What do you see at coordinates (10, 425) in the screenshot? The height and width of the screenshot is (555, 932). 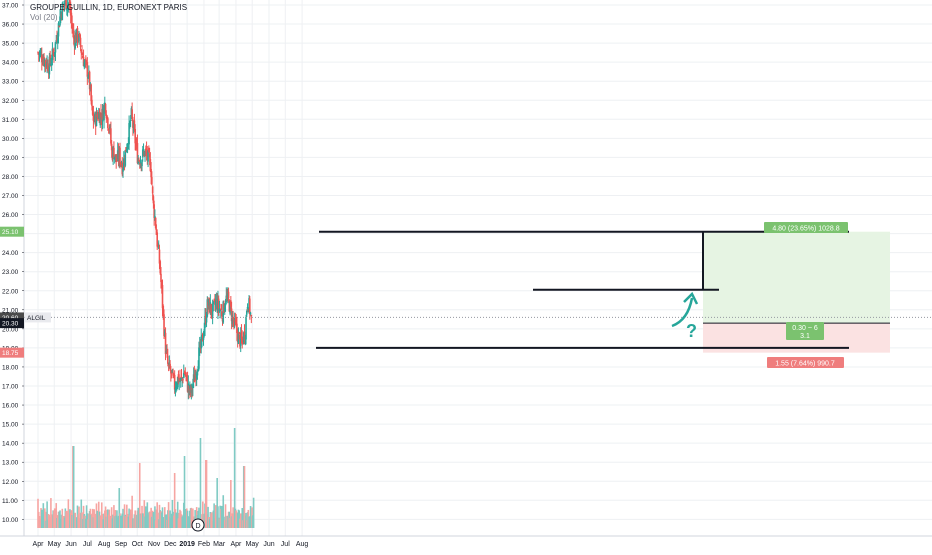 I see `price-axis-tick: 15.00` at bounding box center [10, 425].